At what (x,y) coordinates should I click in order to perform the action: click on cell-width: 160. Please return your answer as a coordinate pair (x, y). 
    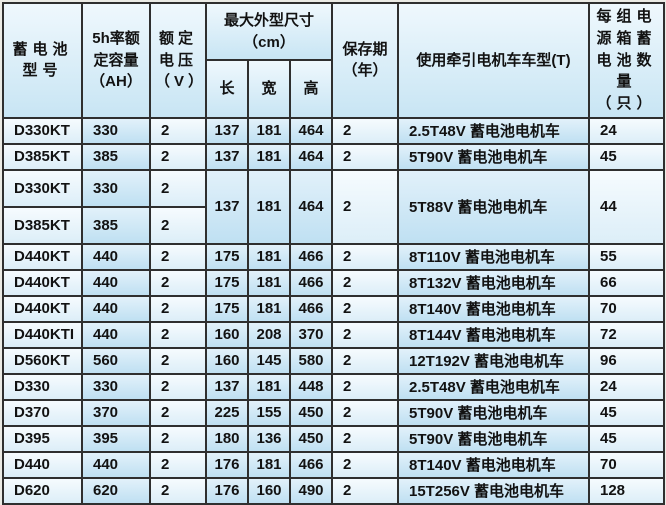
    Looking at the image, I should click on (269, 490).